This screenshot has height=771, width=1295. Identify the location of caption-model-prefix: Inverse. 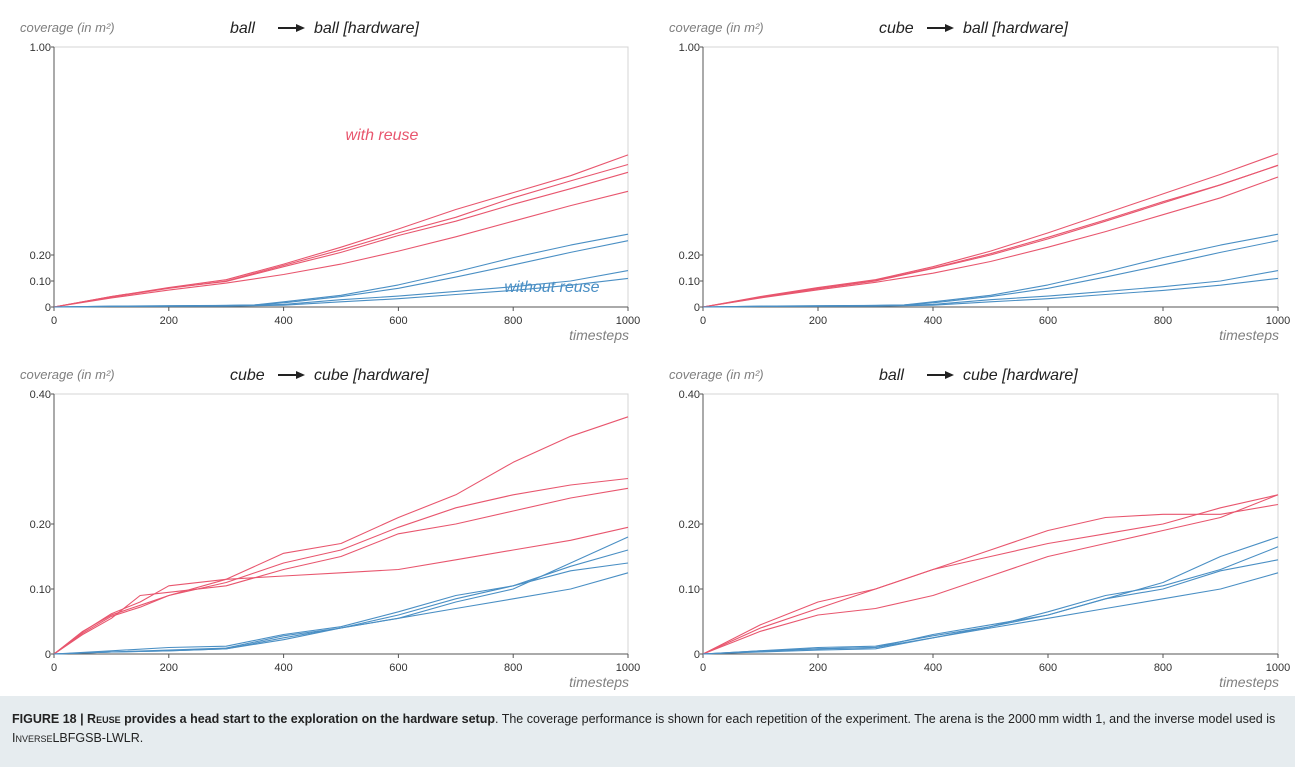
(32, 738).